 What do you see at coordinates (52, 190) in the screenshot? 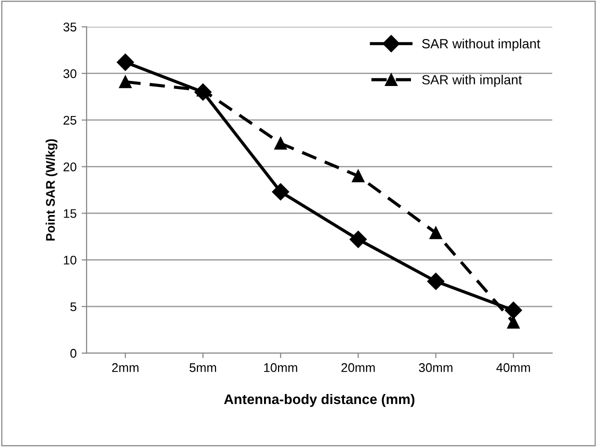
I see `y-axis-title: Point SAR (W/kg)` at bounding box center [52, 190].